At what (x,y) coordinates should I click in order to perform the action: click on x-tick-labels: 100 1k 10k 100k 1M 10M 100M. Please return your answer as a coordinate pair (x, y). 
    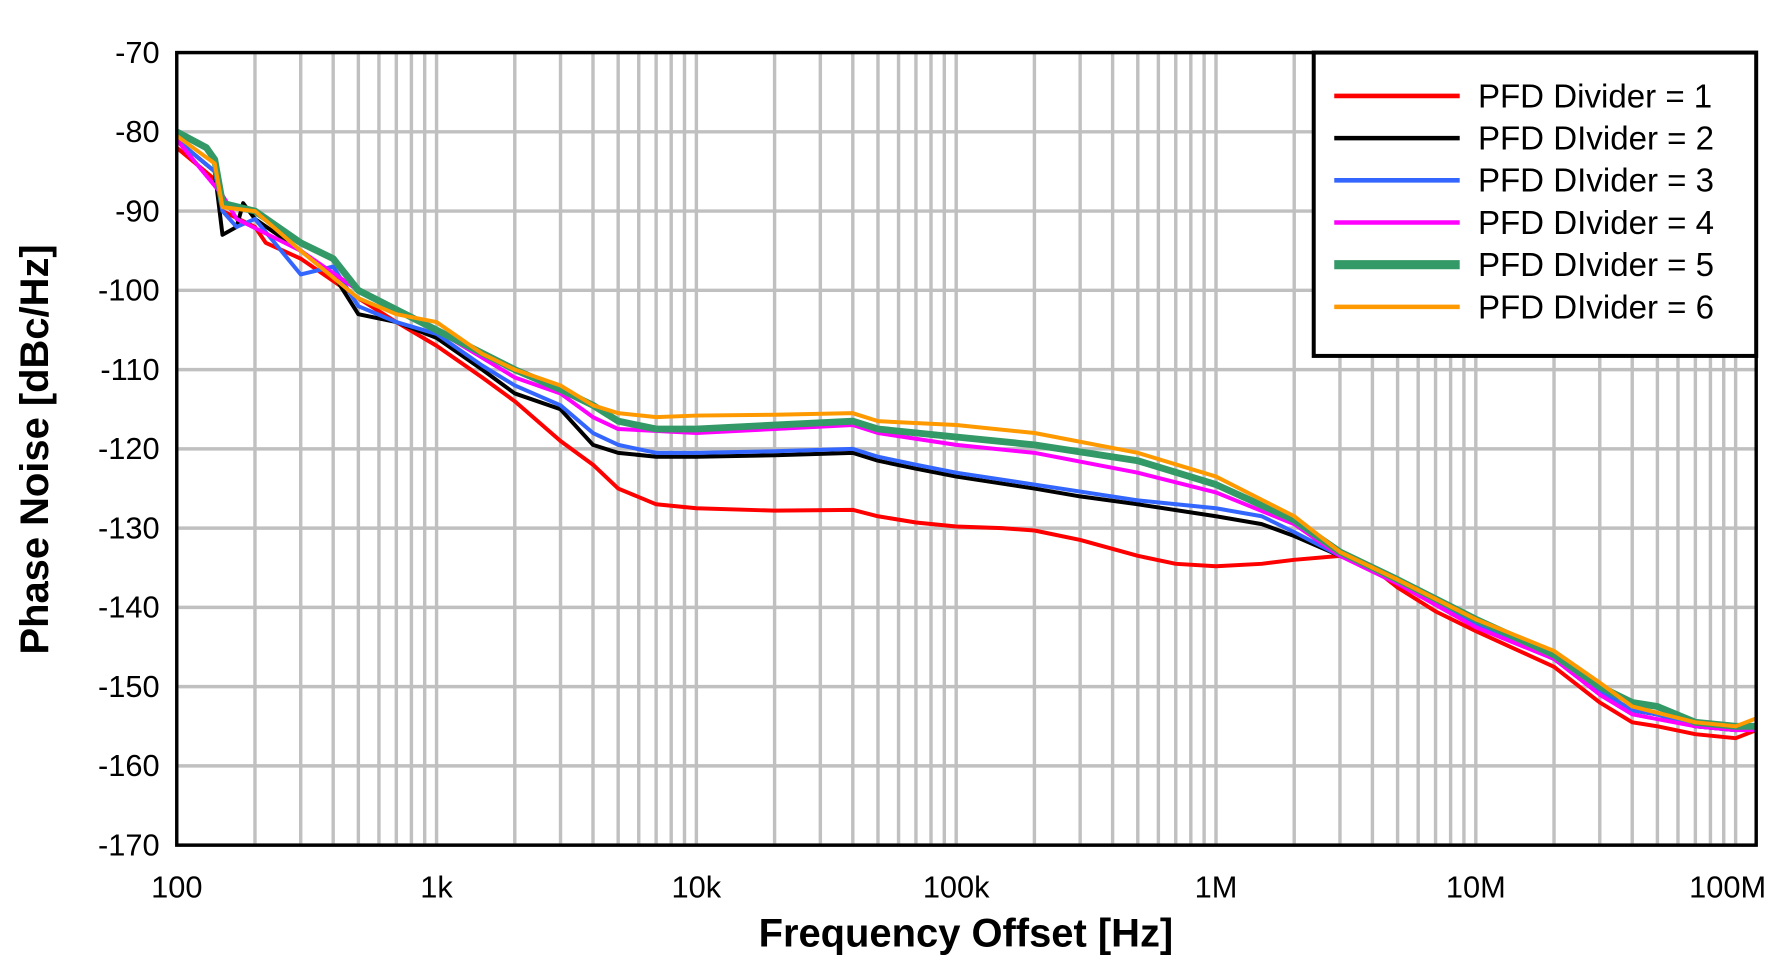
    Looking at the image, I should click on (958, 887).